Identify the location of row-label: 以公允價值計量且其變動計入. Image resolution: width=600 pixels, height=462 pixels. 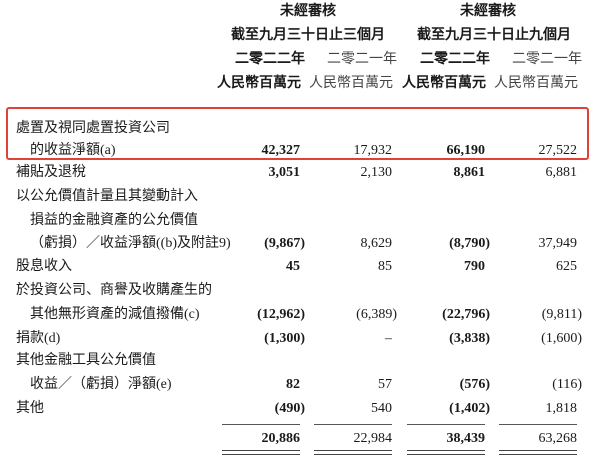
(107, 196).